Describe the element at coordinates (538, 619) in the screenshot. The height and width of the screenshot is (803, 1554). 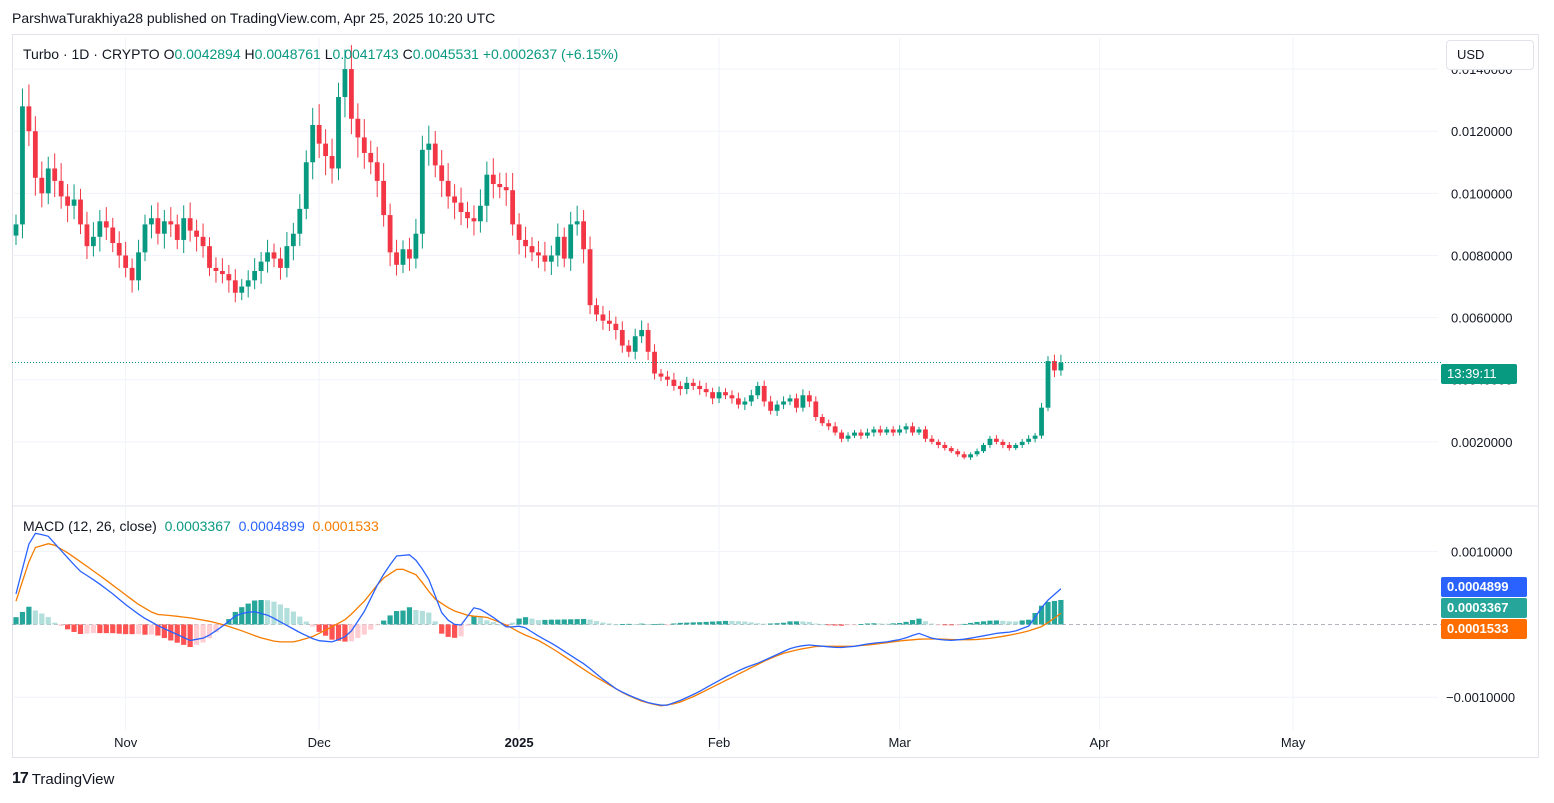
I see `macd-line` at that location.